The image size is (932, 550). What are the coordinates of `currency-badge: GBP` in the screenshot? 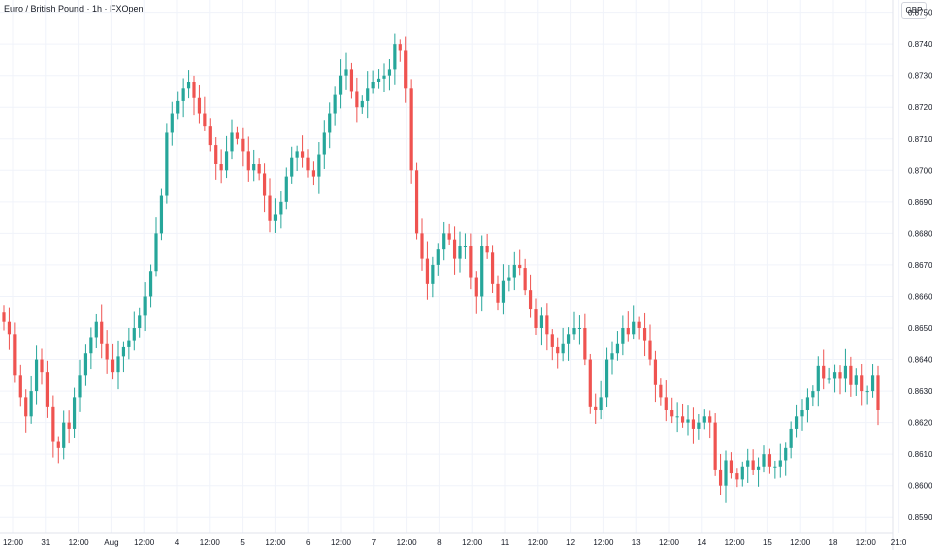 It's located at (914, 10).